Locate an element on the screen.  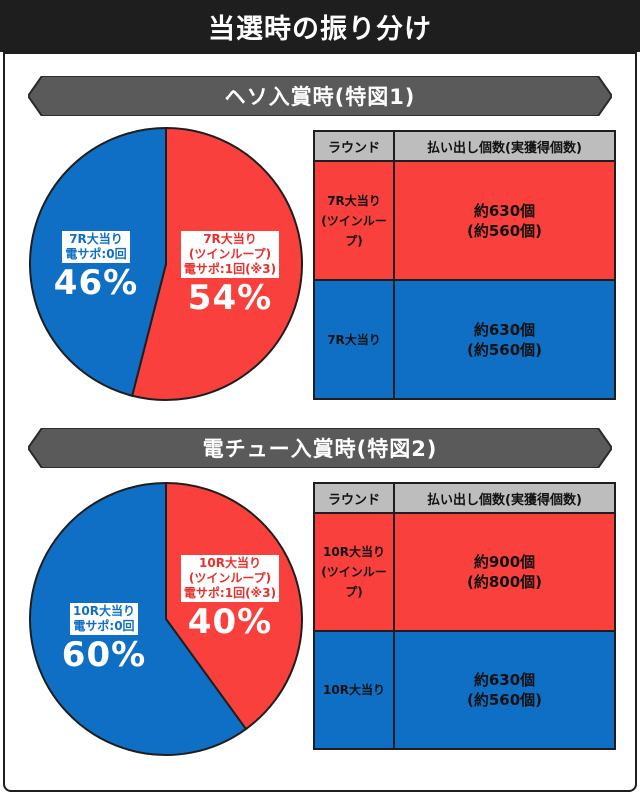
table1-row2-round: 7R大当り is located at coordinates (354, 339).